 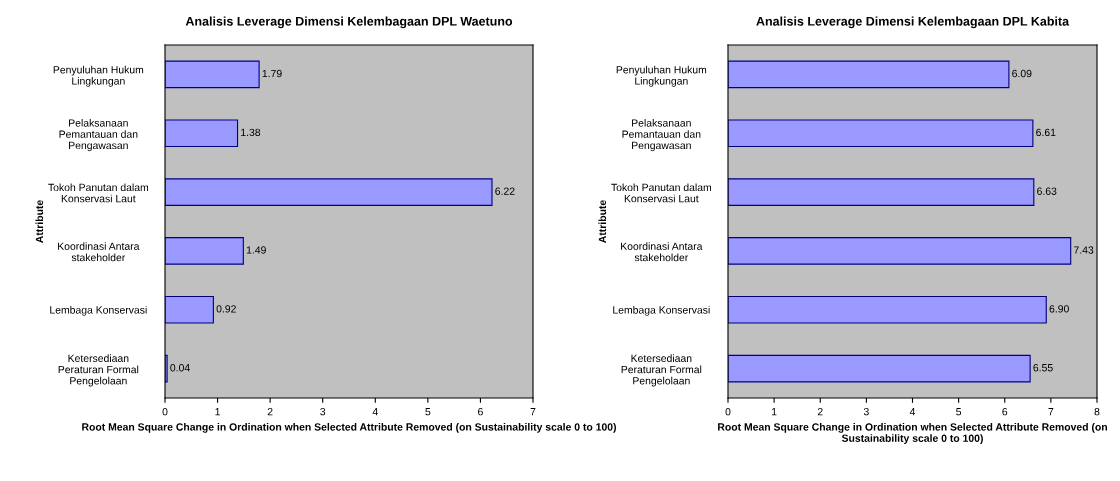 I want to click on data-label: 6.22, so click(x=505, y=191).